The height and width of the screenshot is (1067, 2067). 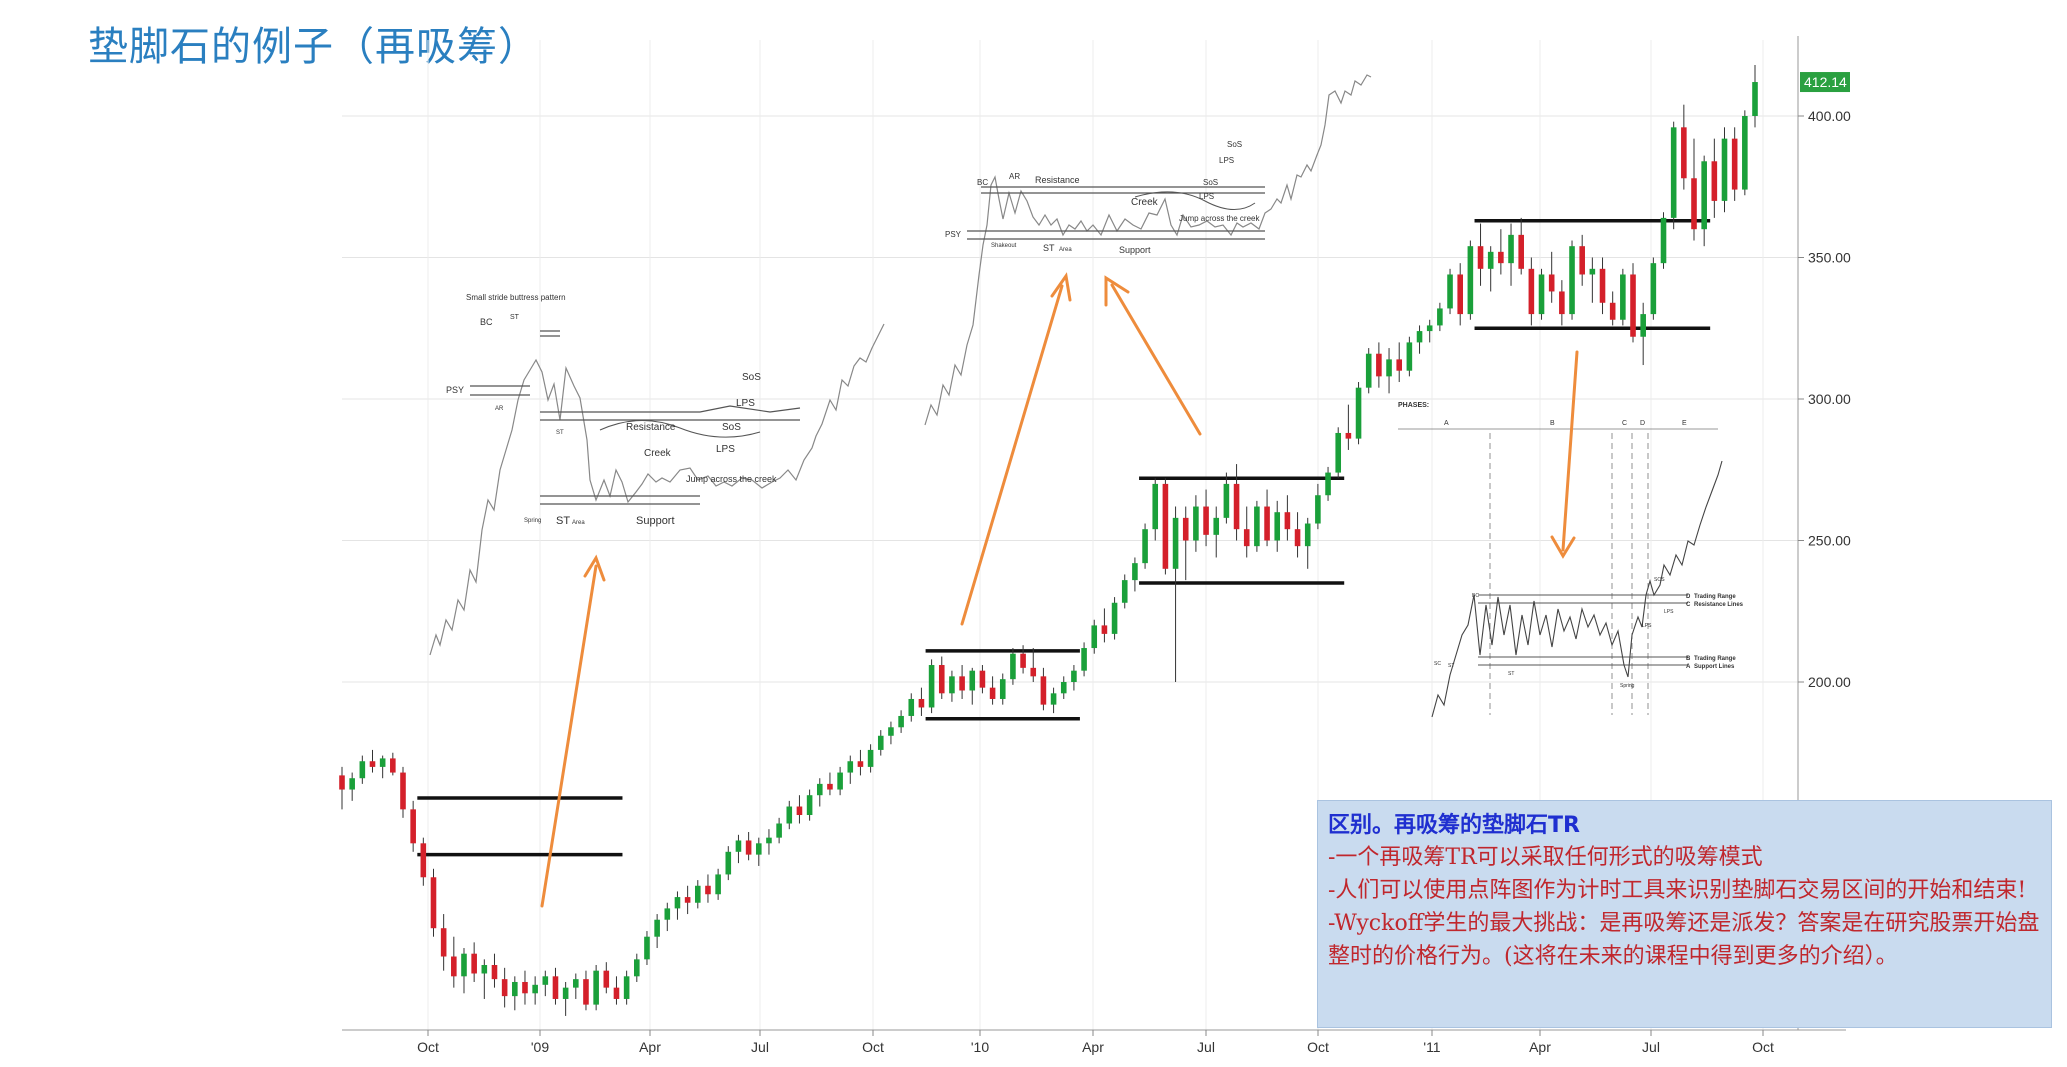 What do you see at coordinates (1829, 116) in the screenshot?
I see `y-tick-label: 400.00` at bounding box center [1829, 116].